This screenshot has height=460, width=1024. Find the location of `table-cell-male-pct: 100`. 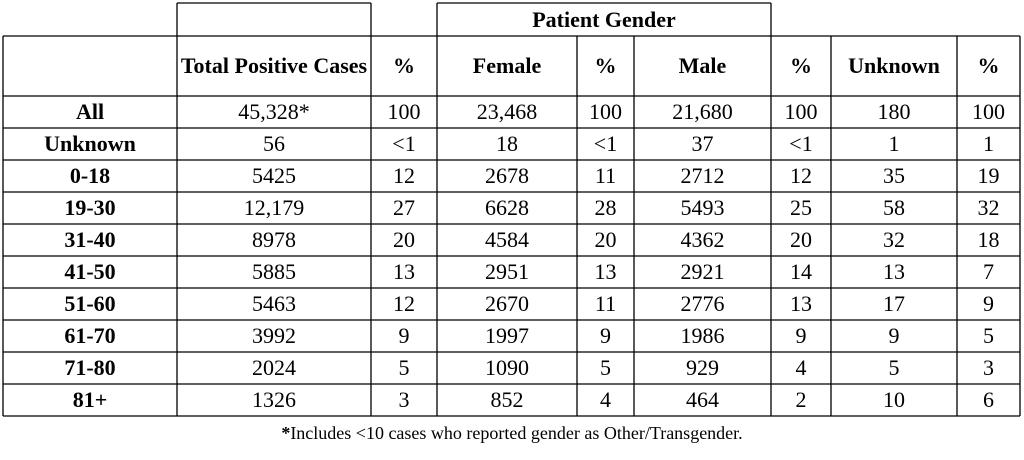

table-cell-male-pct: 100 is located at coordinates (801, 111).